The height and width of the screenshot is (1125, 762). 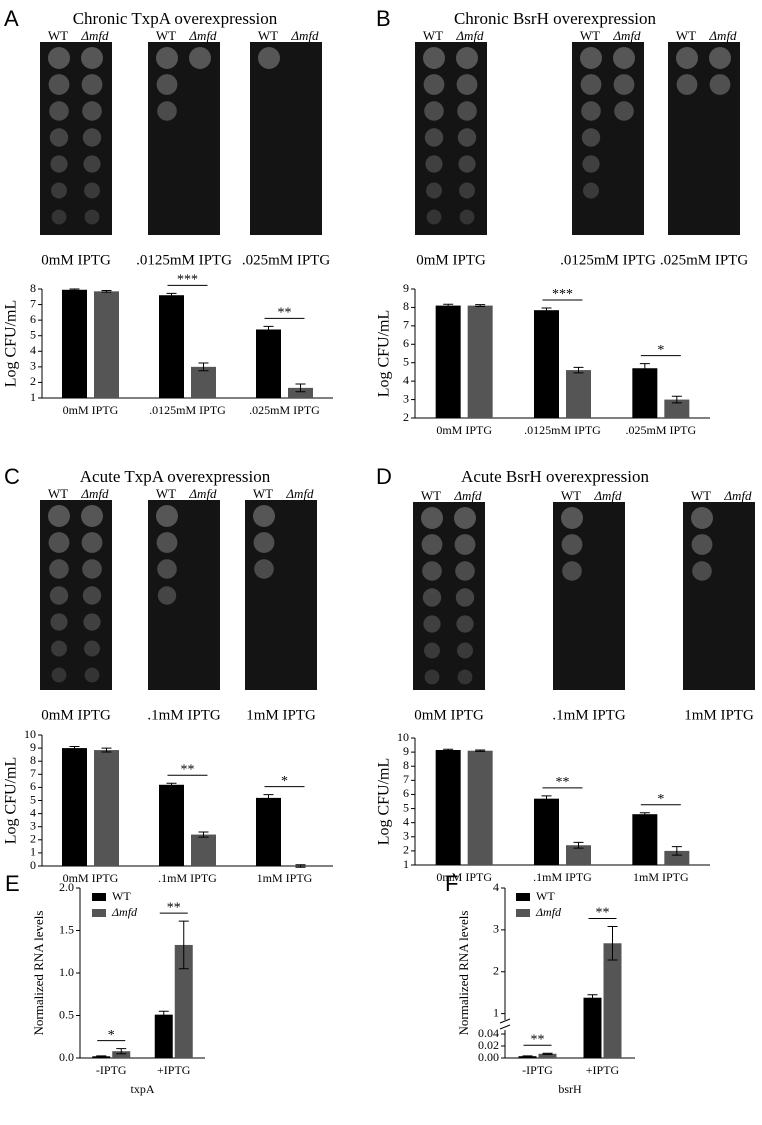 What do you see at coordinates (188, 769) in the screenshot?
I see `significance-label: **` at bounding box center [188, 769].